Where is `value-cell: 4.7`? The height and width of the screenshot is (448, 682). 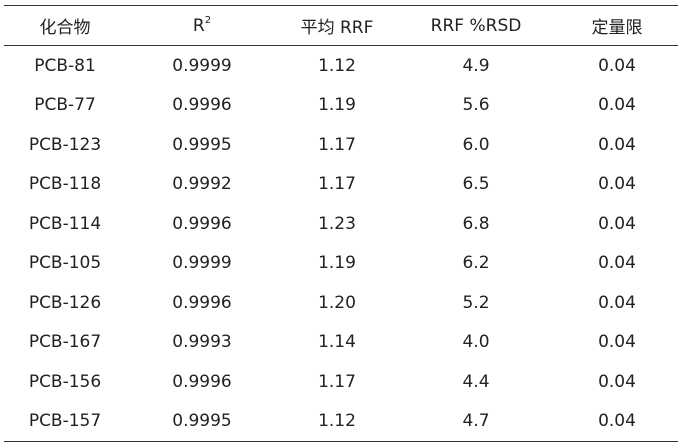
value-cell: 4.7 is located at coordinates (476, 421).